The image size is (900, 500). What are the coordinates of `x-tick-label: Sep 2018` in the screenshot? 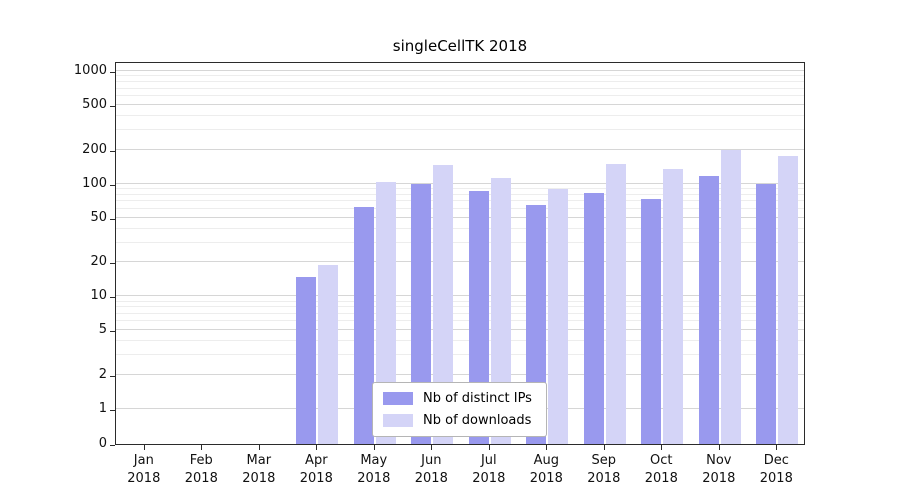 It's located at (604, 470).